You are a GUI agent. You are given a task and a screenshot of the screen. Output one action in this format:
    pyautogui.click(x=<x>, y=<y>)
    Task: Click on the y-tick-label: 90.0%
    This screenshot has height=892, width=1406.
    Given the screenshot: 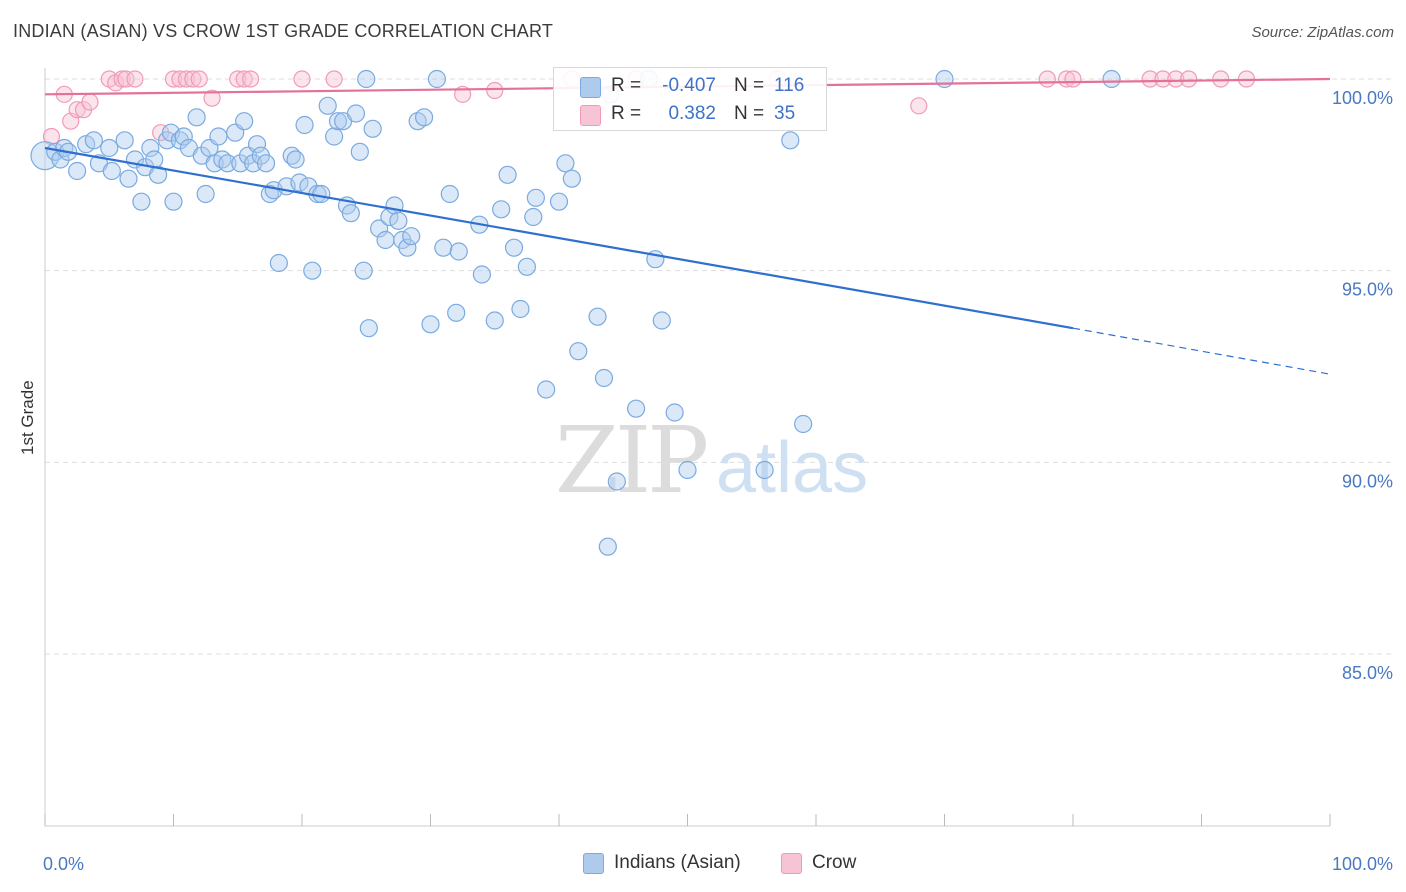 What is the action you would take?
    pyautogui.click(x=1367, y=481)
    